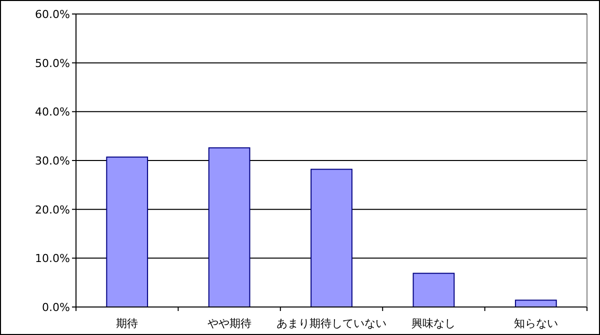  What do you see at coordinates (331, 323) in the screenshot?
I see `x-tick-label: あまり期待していない` at bounding box center [331, 323].